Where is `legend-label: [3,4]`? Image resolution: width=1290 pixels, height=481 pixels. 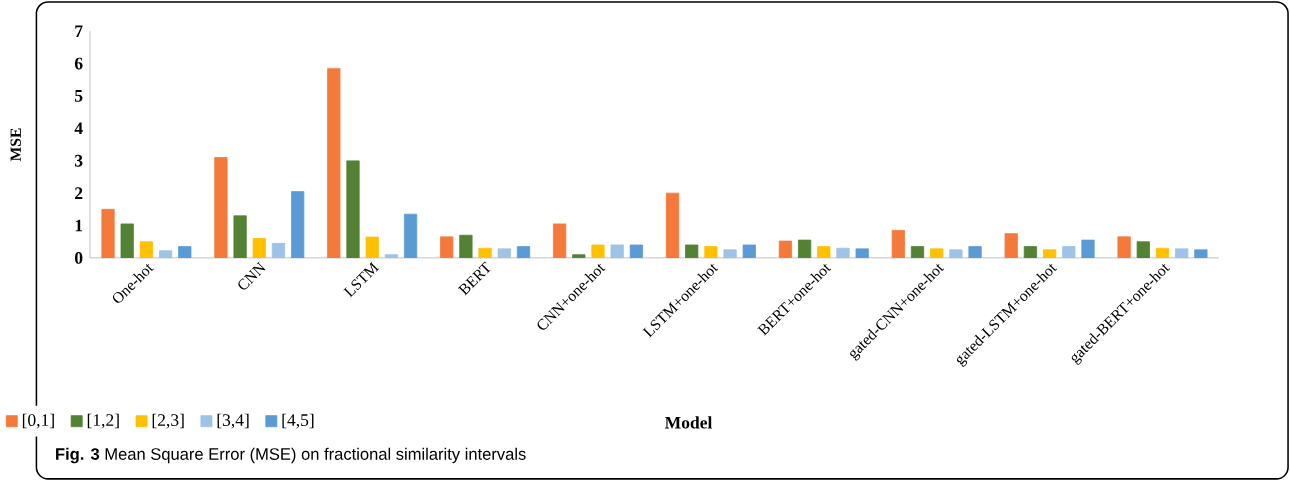 legend-label: [3,4] is located at coordinates (233, 421).